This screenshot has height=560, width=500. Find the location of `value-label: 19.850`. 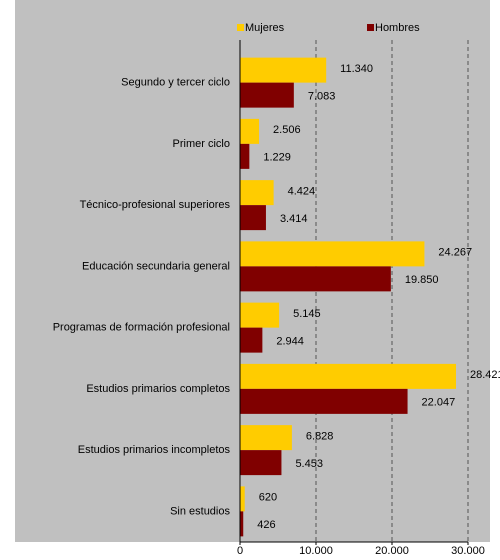

value-label: 19.850 is located at coordinates (422, 280).